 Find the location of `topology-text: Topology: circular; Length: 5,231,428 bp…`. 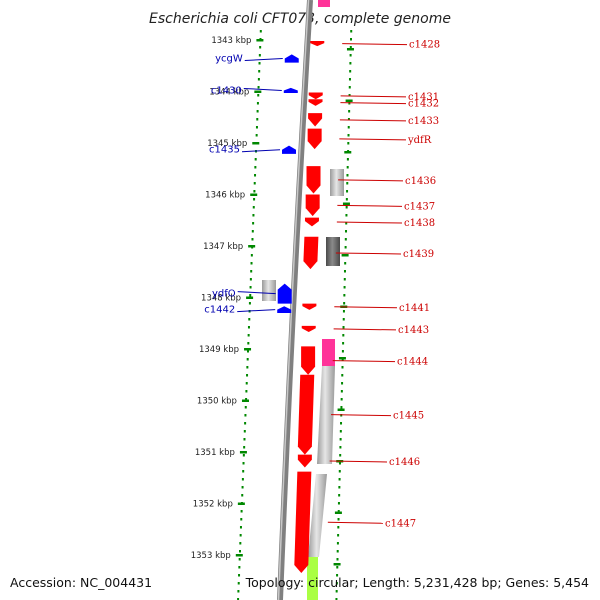

topology-text: Topology: circular; Length: 5,231,428 bp… is located at coordinates (417, 582).